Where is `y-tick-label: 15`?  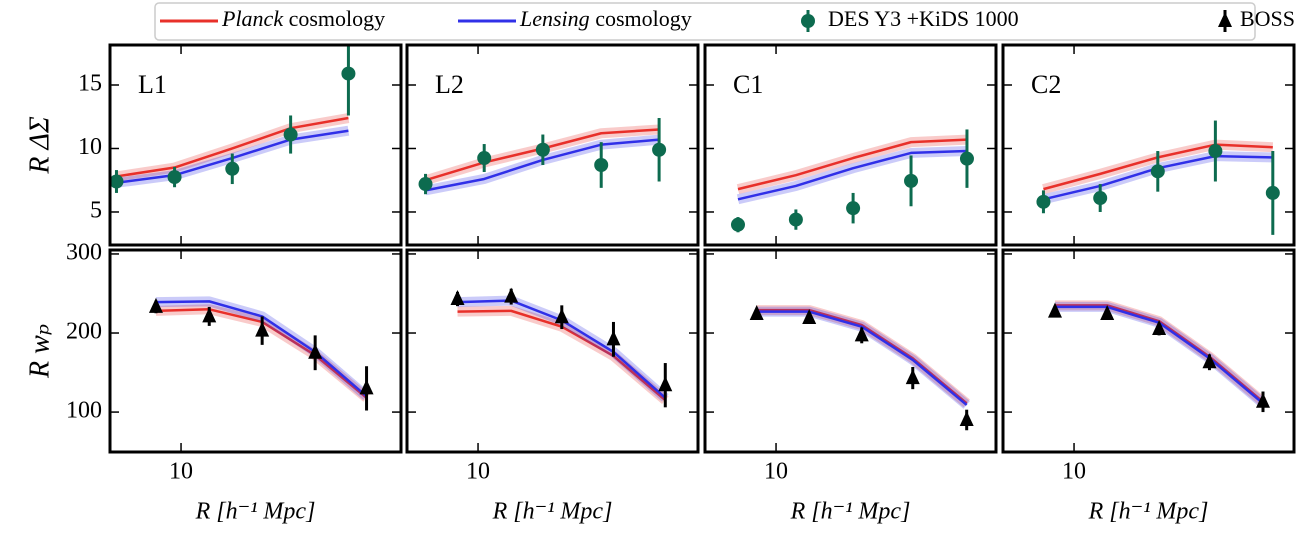
y-tick-label: 15 is located at coordinates (90, 84).